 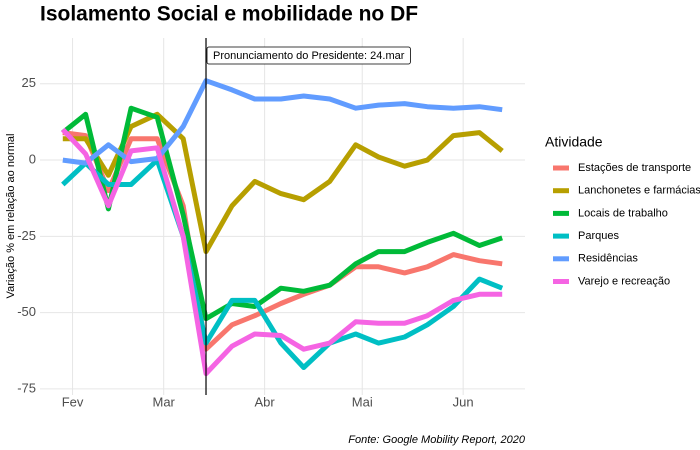 What do you see at coordinates (229, 14) in the screenshot?
I see `chart-title: Isolamento Social e mobilidade no DF` at bounding box center [229, 14].